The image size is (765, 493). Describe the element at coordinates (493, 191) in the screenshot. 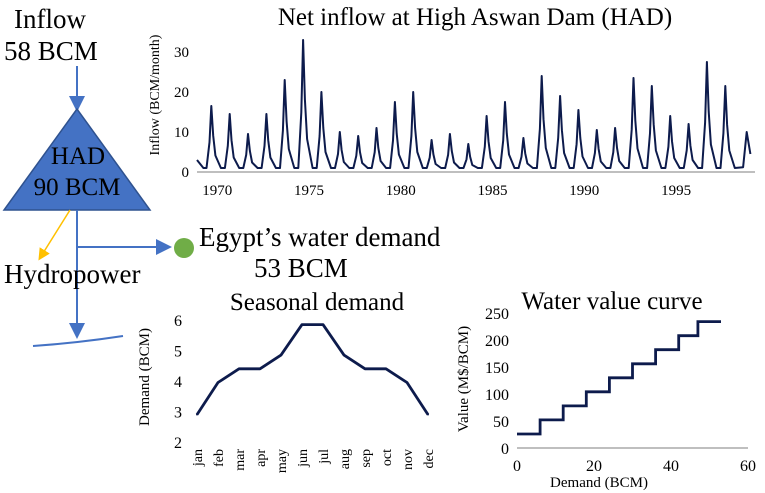

I see `x-tick-label: 1985` at that location.